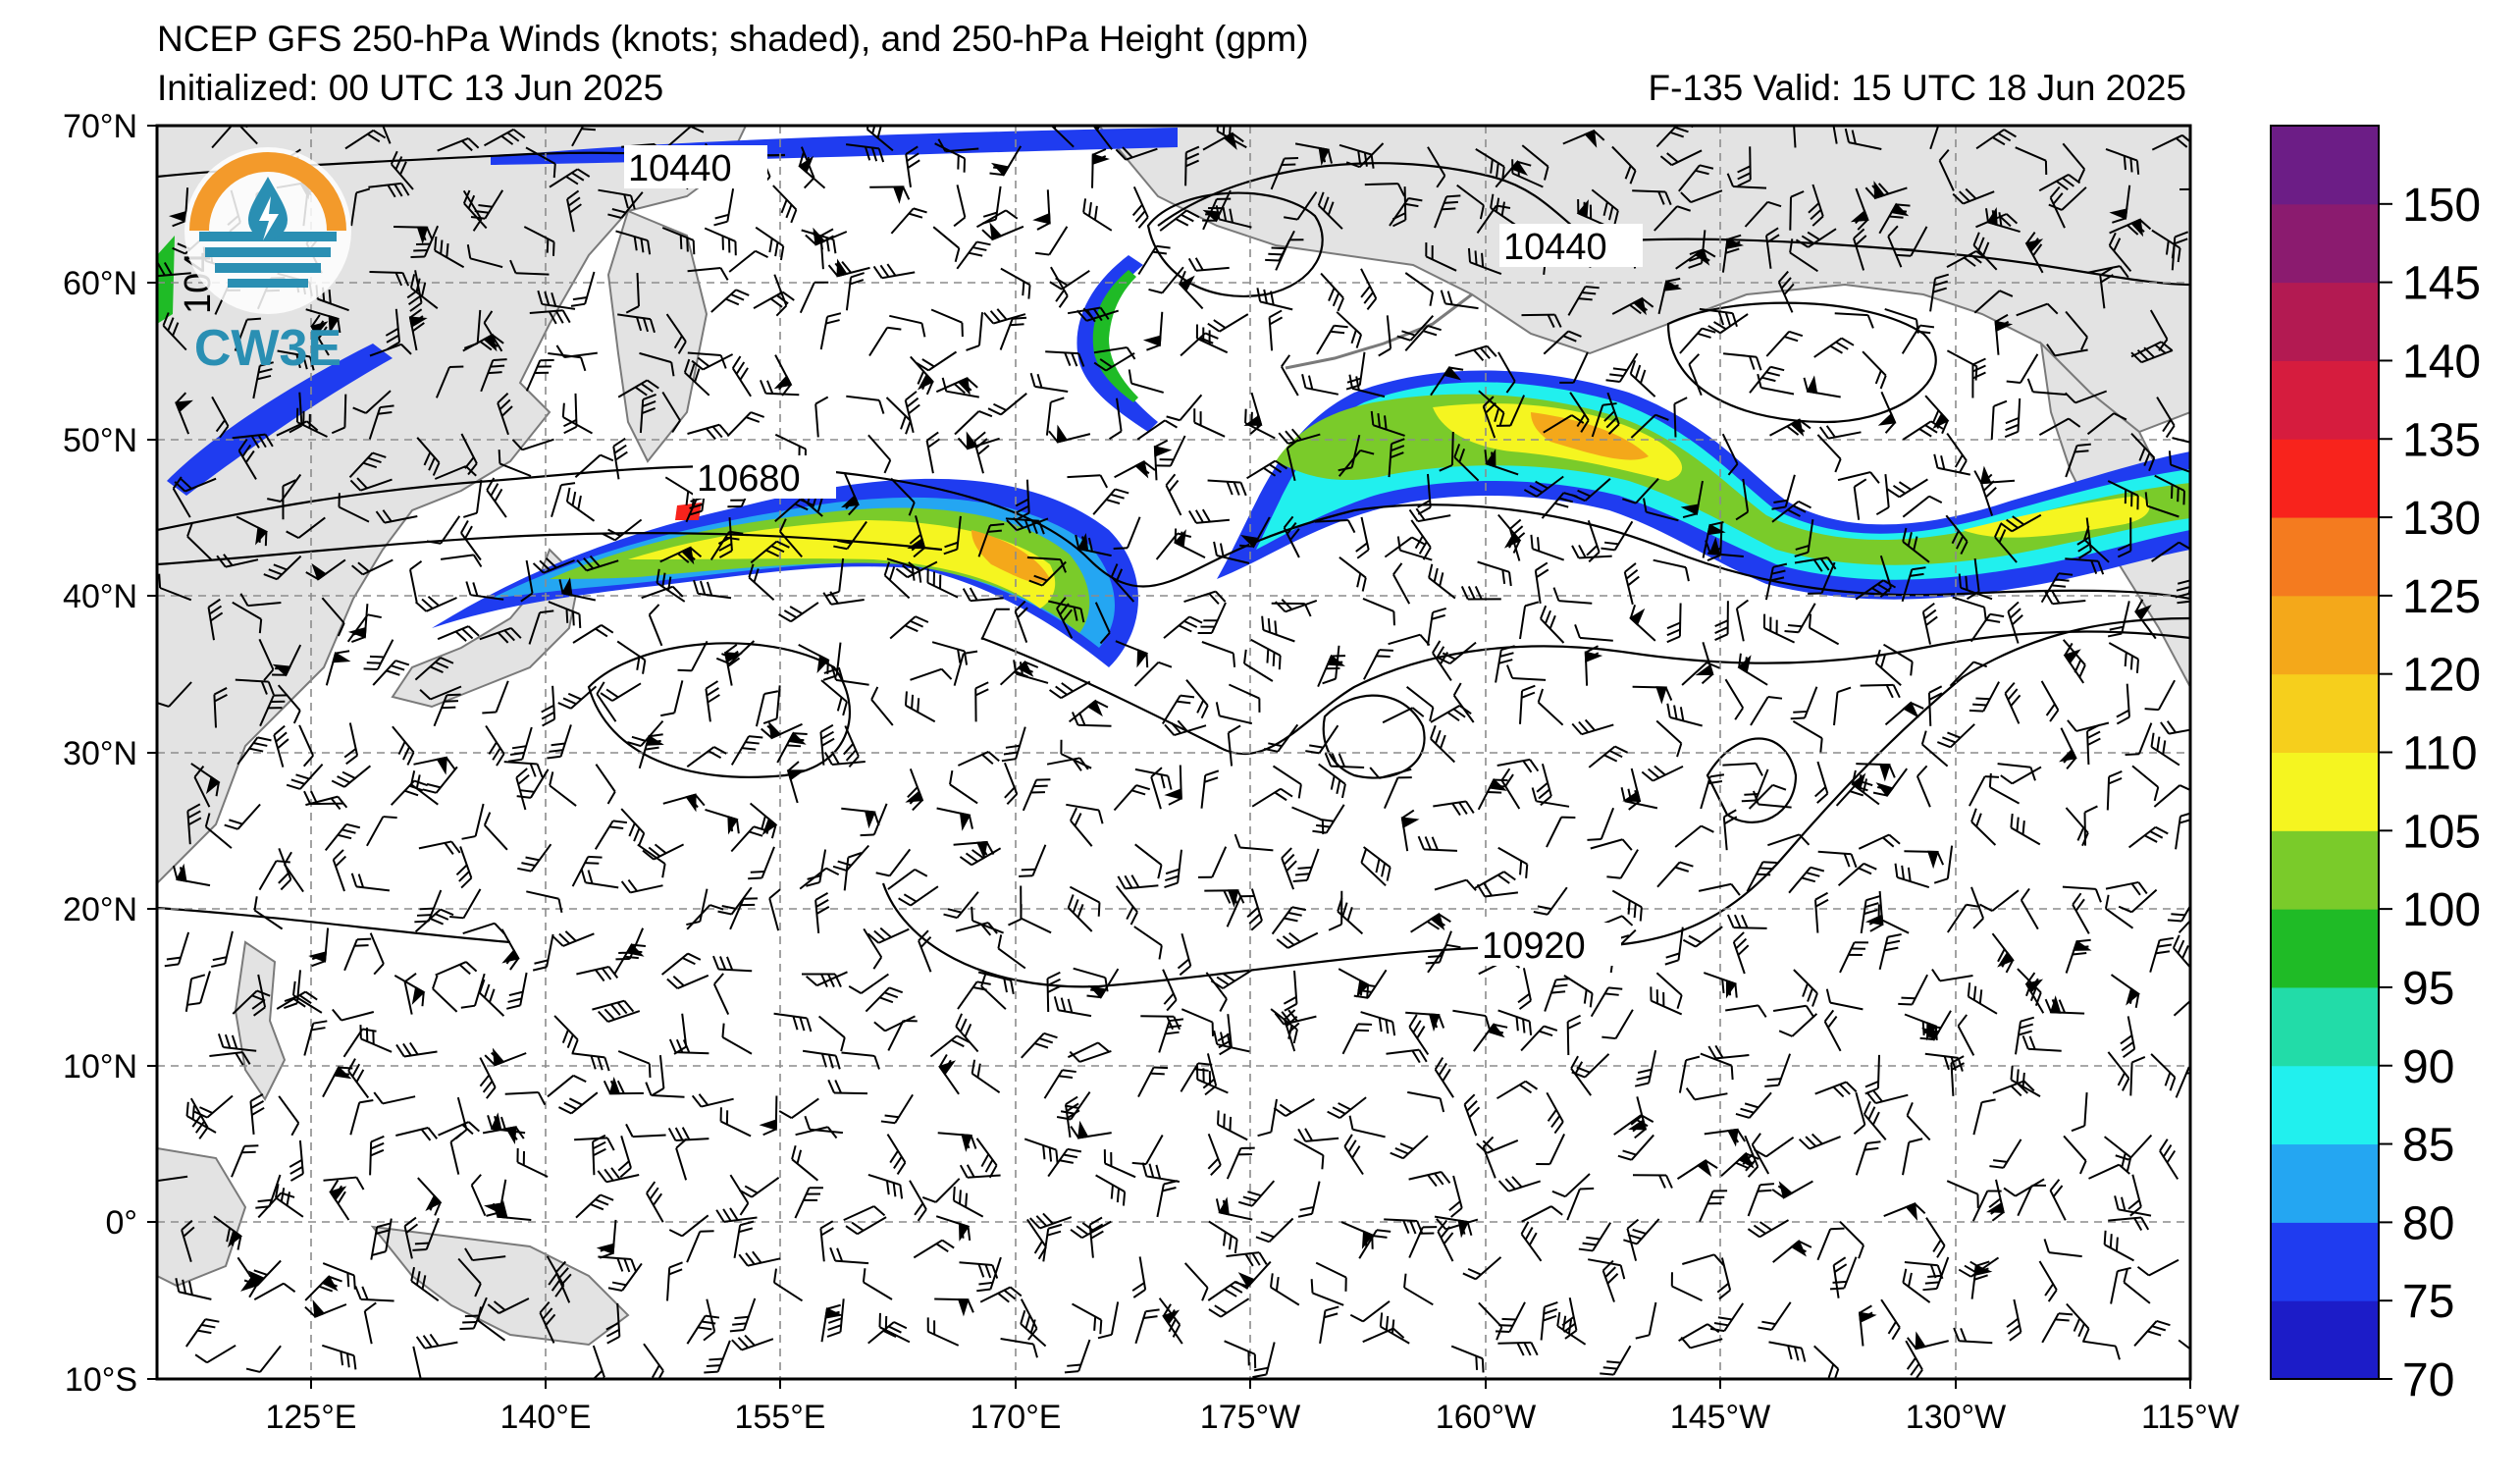  Describe the element at coordinates (749, 479) in the screenshot. I see `contour-label-10680: 10680` at that location.